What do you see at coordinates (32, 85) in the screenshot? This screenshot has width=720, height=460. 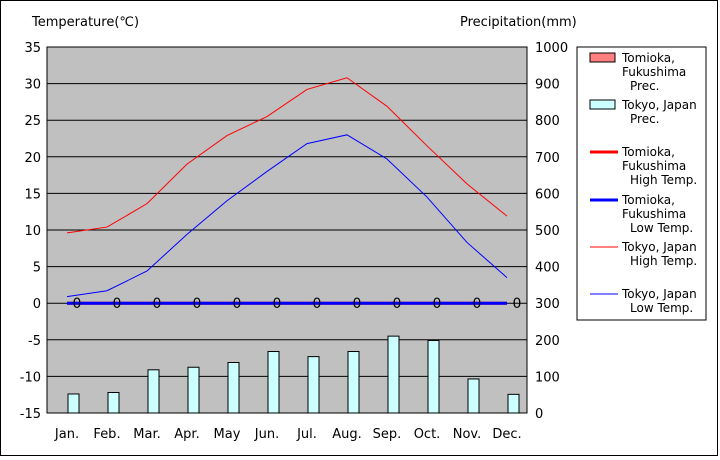 I see `left-tick-label: 30` at bounding box center [32, 85].